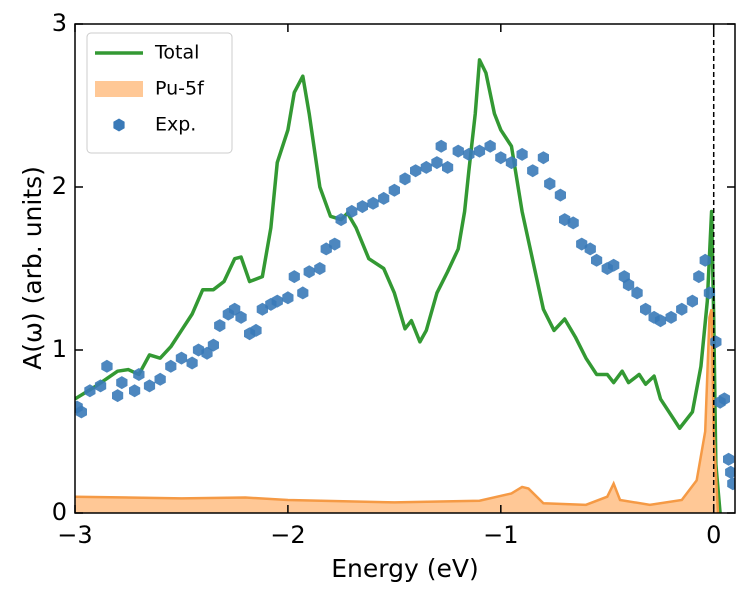 This screenshot has width=748, height=602. I want to click on y-tick-label: 0, so click(59, 512).